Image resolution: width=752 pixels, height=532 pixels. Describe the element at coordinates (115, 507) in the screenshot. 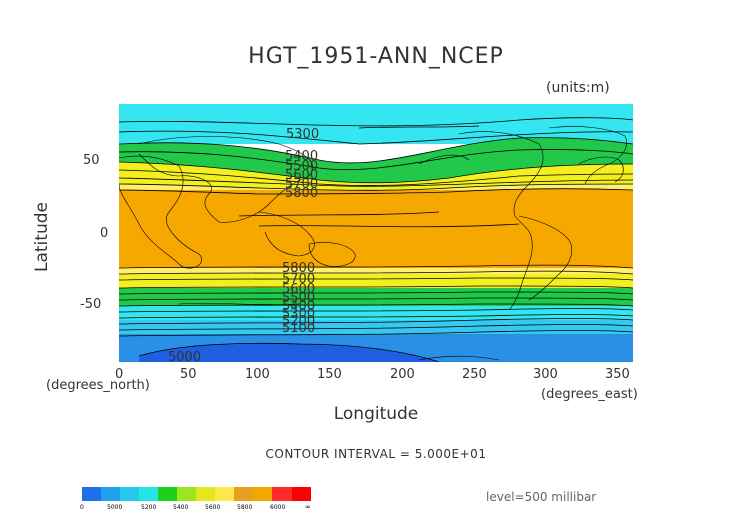

I see `cb-label-5000: 5000` at that location.